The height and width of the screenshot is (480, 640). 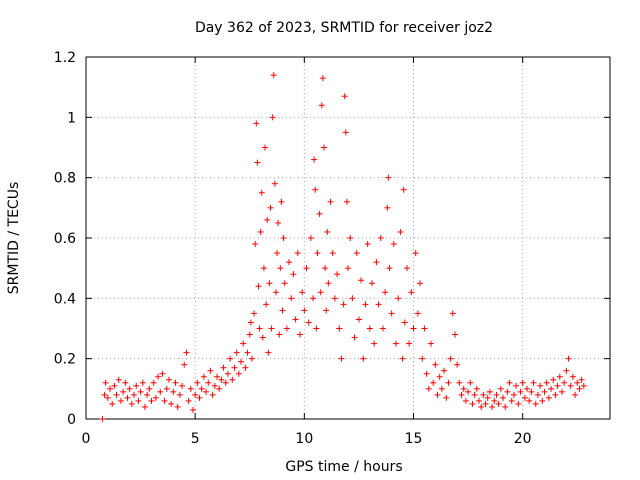 What do you see at coordinates (86, 439) in the screenshot?
I see `x-tick-label: 0` at bounding box center [86, 439].